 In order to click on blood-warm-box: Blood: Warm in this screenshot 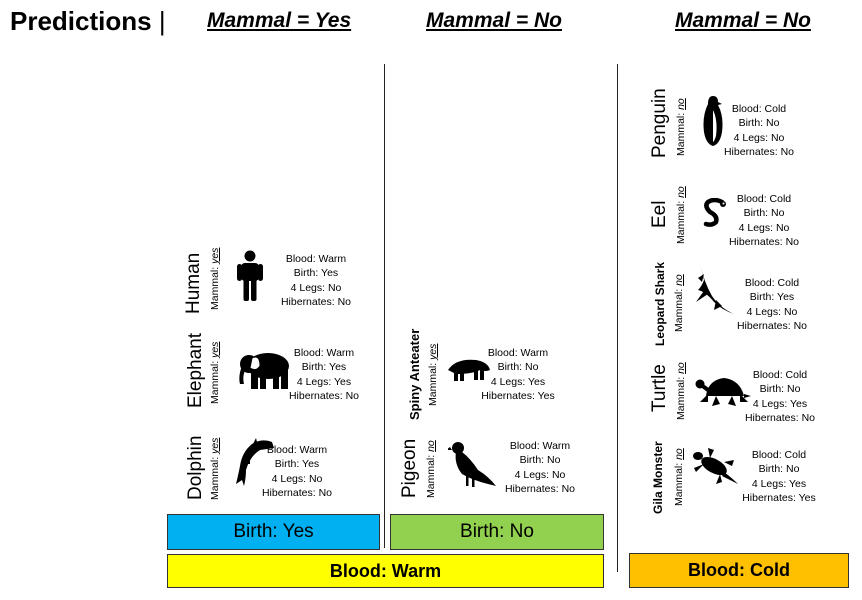, I will do `click(385, 571)`.